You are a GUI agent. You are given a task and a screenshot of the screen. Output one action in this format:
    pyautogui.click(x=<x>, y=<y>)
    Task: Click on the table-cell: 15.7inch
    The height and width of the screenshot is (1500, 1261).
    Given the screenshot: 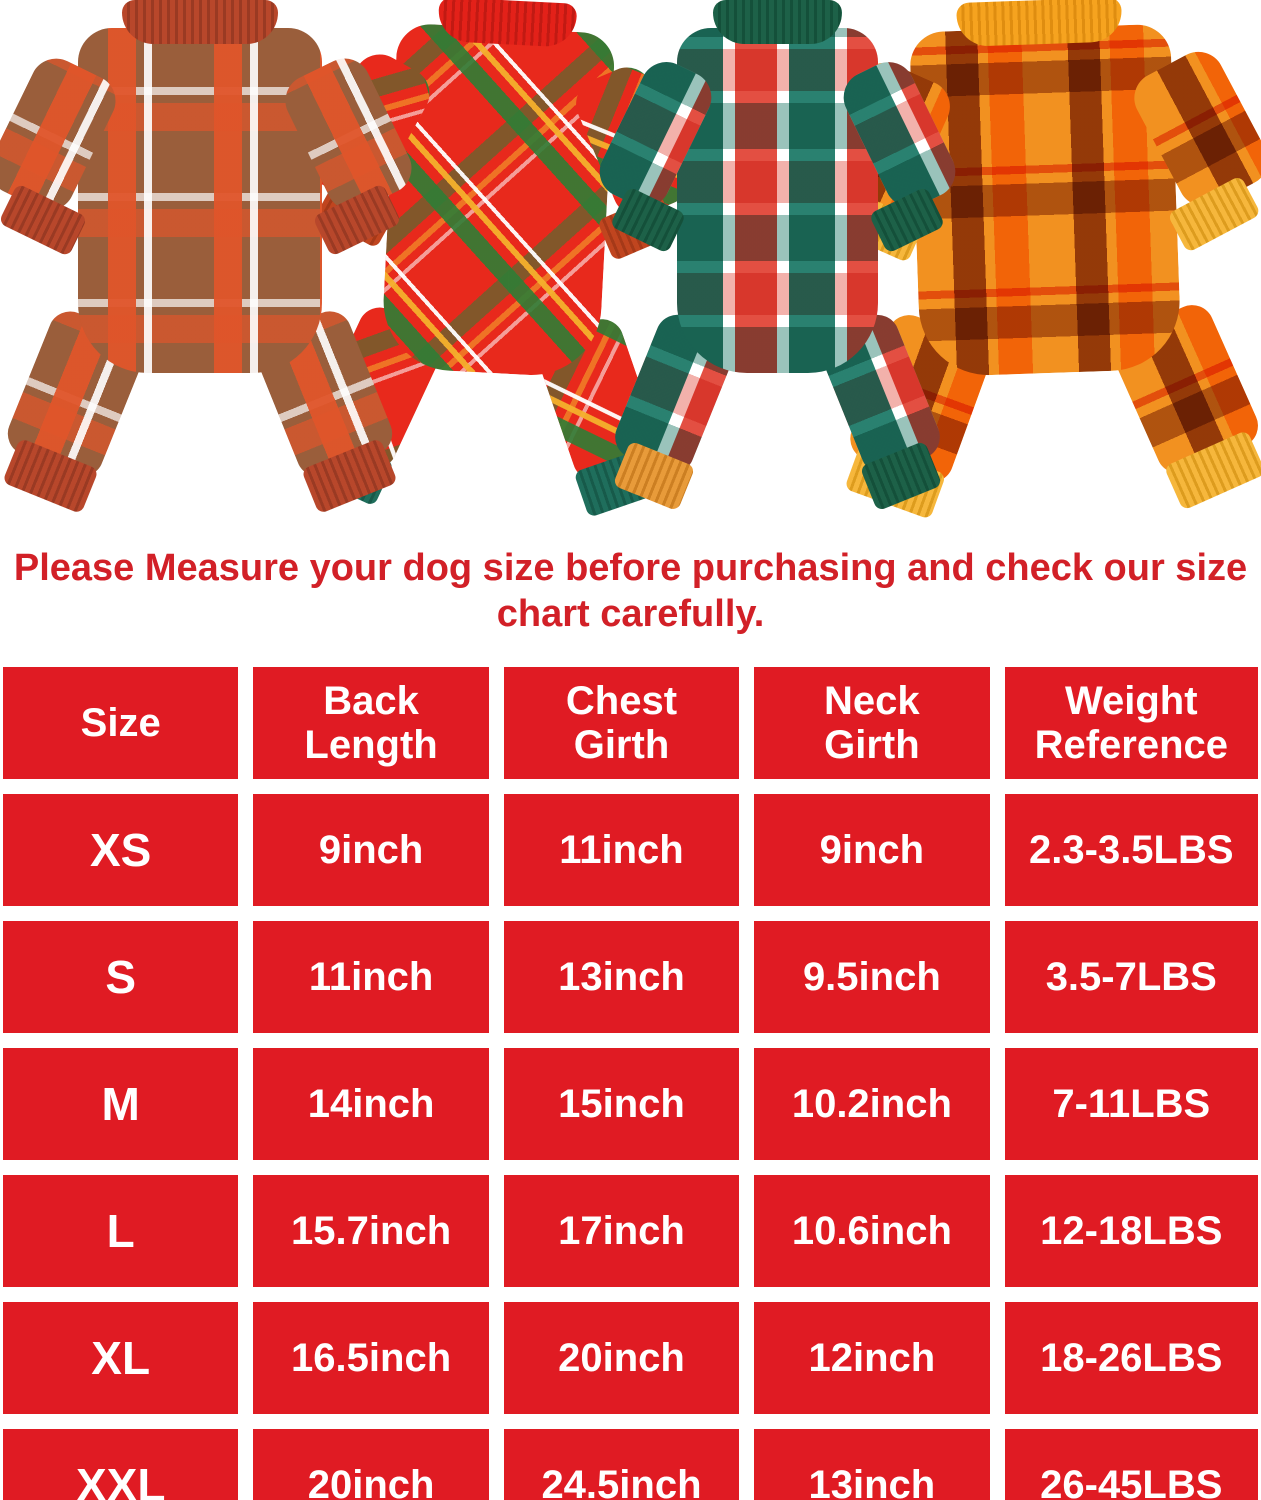 What is the action you would take?
    pyautogui.click(x=371, y=1231)
    